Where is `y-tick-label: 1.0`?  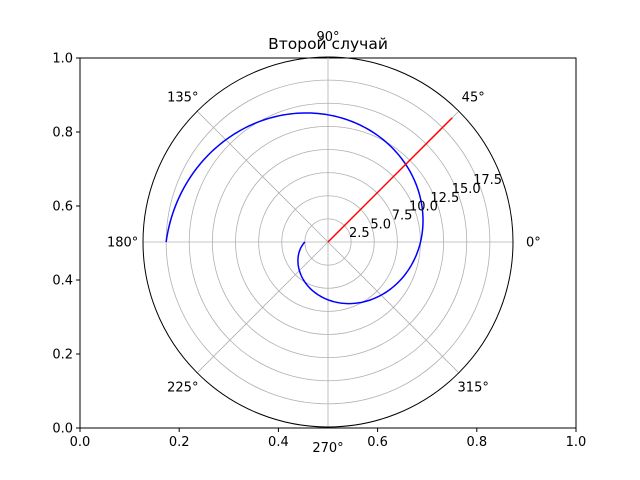 y-tick-label: 1.0 is located at coordinates (62, 59).